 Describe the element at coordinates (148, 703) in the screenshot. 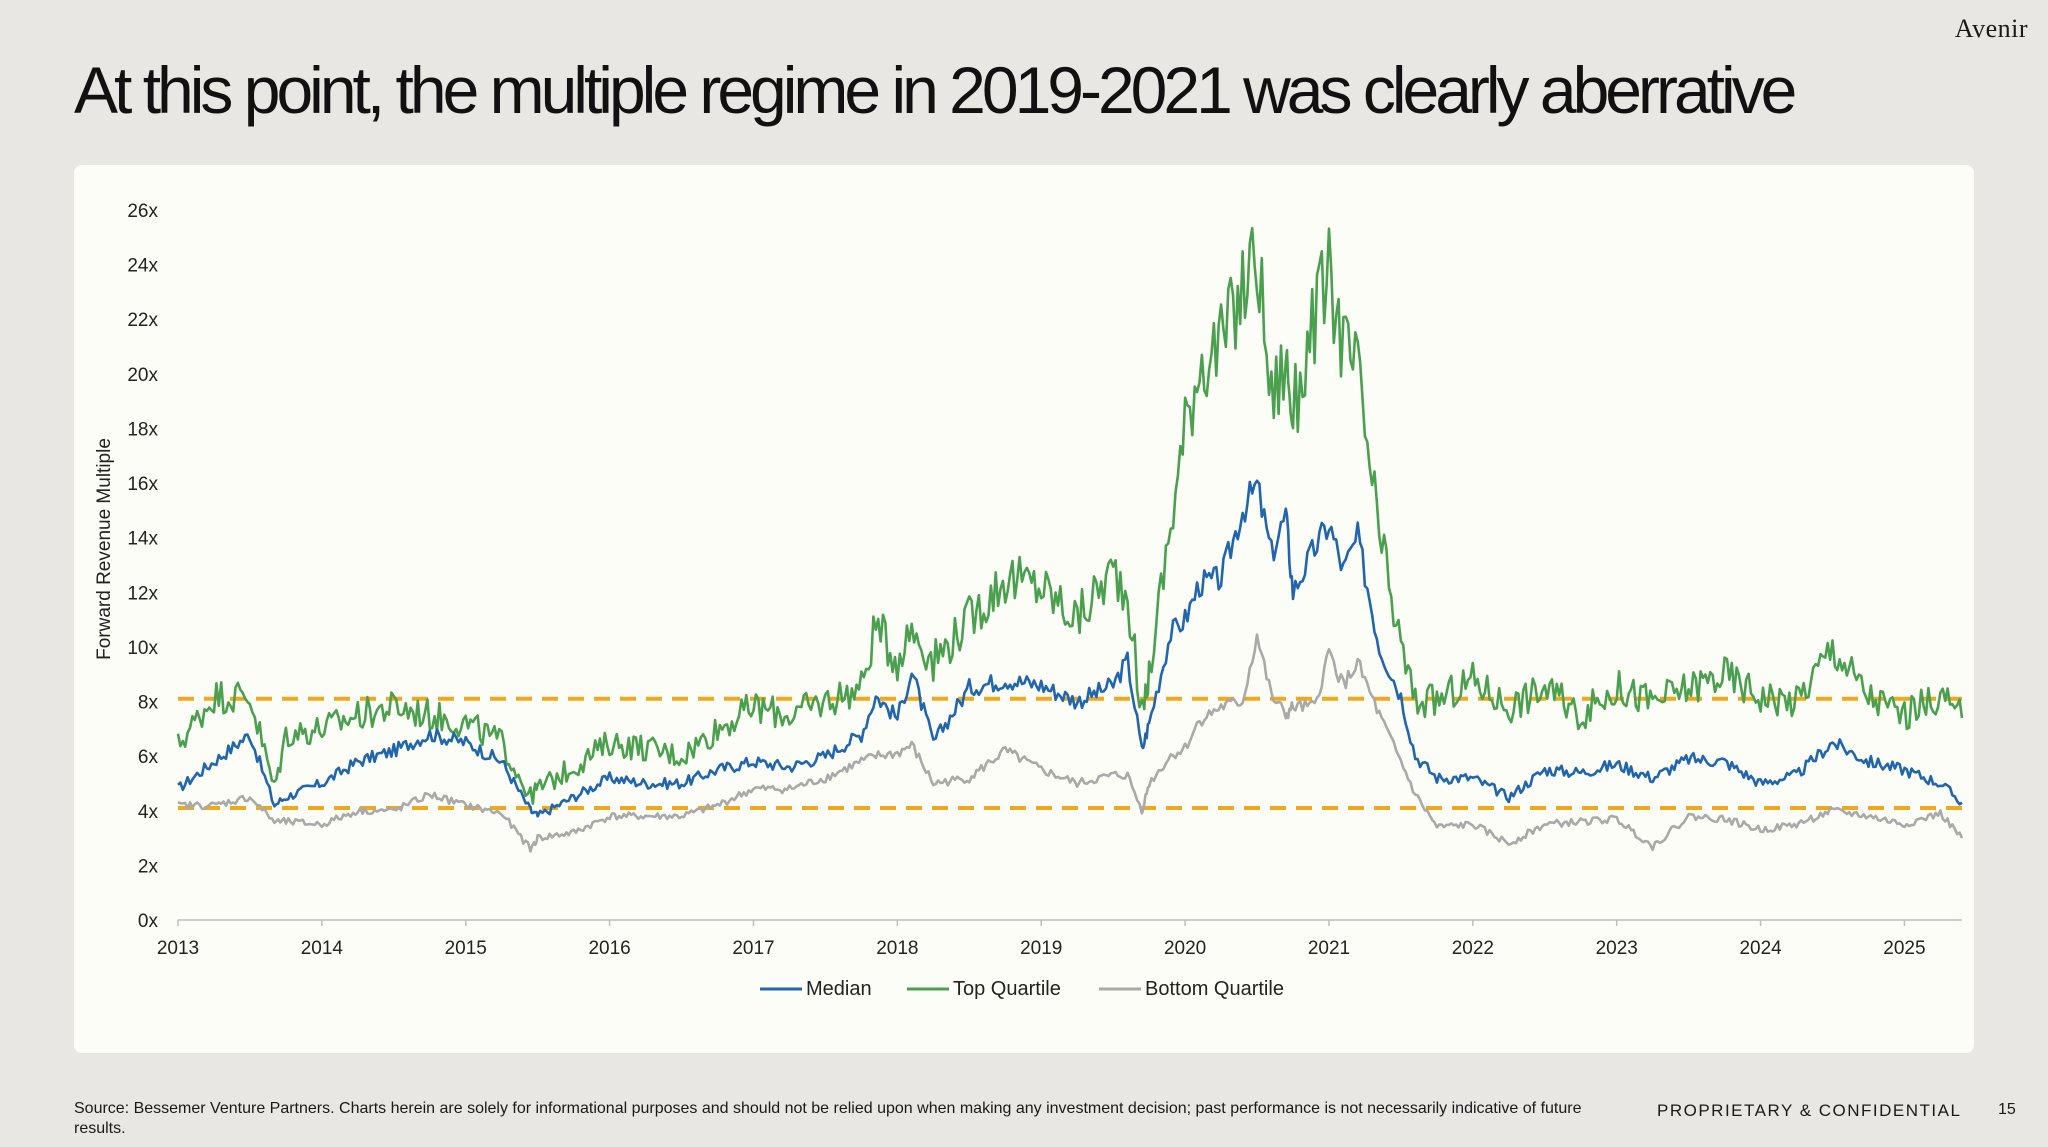

I see `y-tick-label: 8x` at that location.